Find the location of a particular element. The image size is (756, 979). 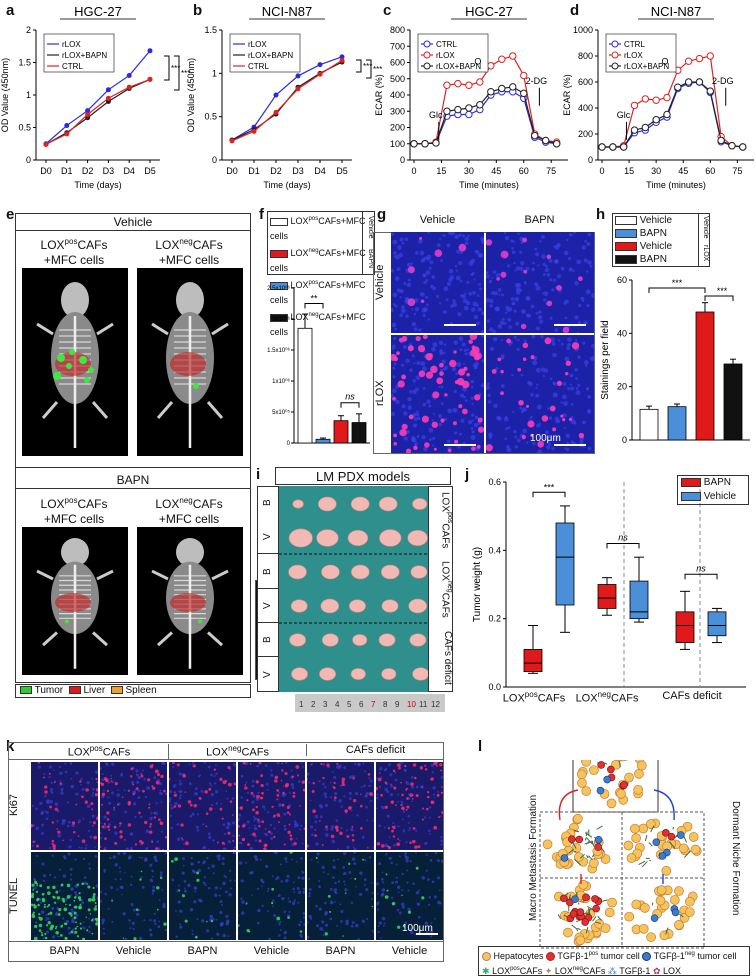

panel-label-f: f is located at coordinates (261, 214).